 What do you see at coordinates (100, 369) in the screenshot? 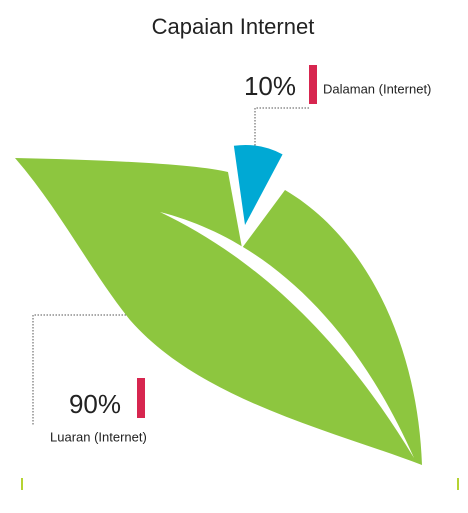
I see `leader-line` at bounding box center [100, 369].